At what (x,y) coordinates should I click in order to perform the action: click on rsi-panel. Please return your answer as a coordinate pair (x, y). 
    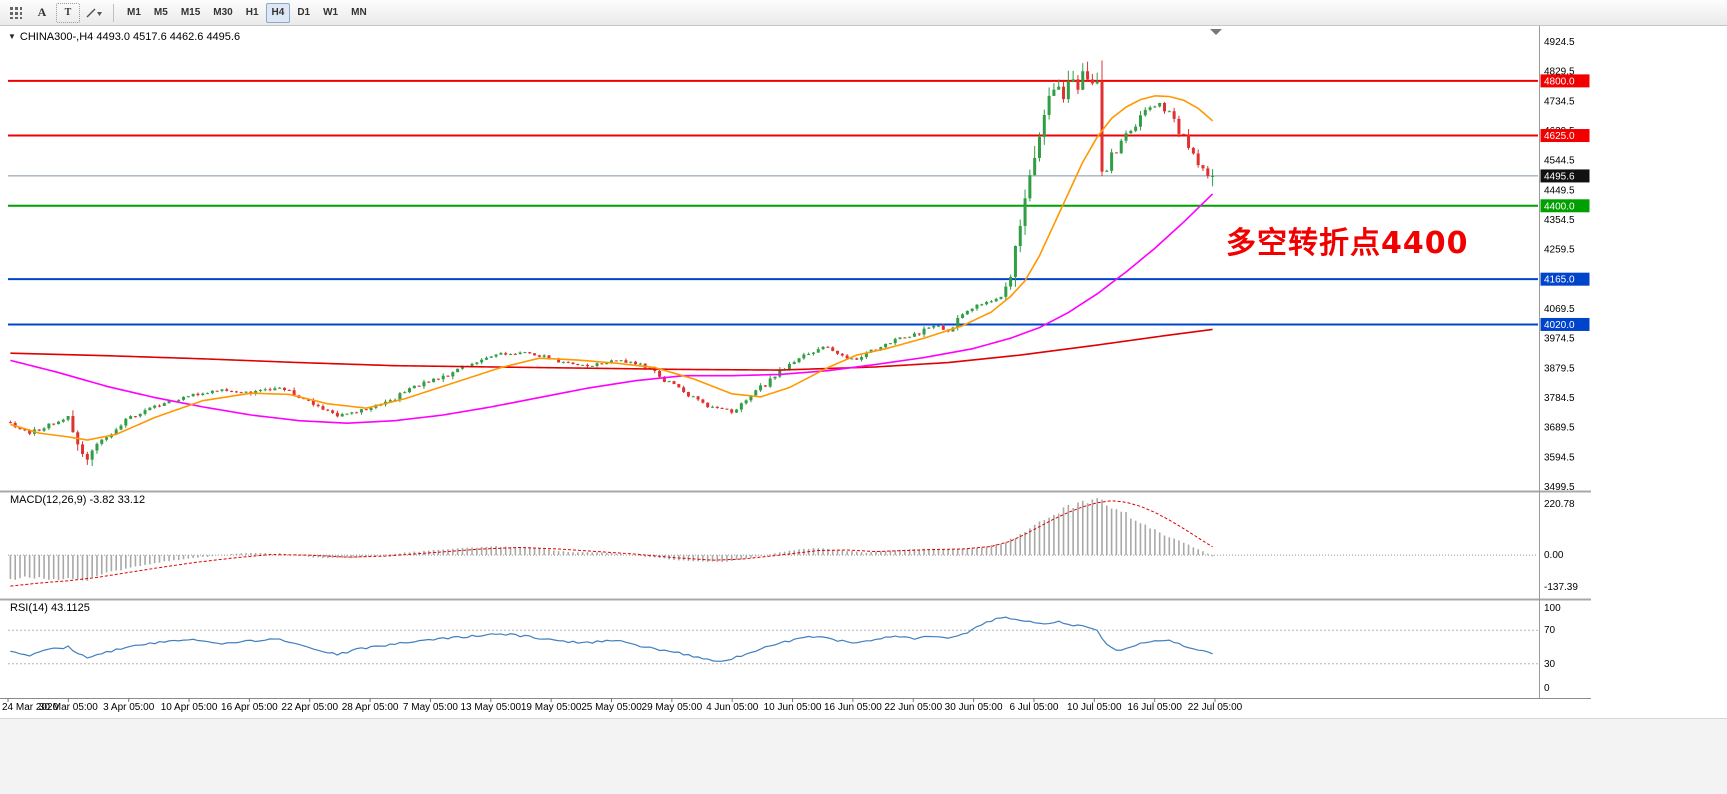
    Looking at the image, I should click on (773, 640).